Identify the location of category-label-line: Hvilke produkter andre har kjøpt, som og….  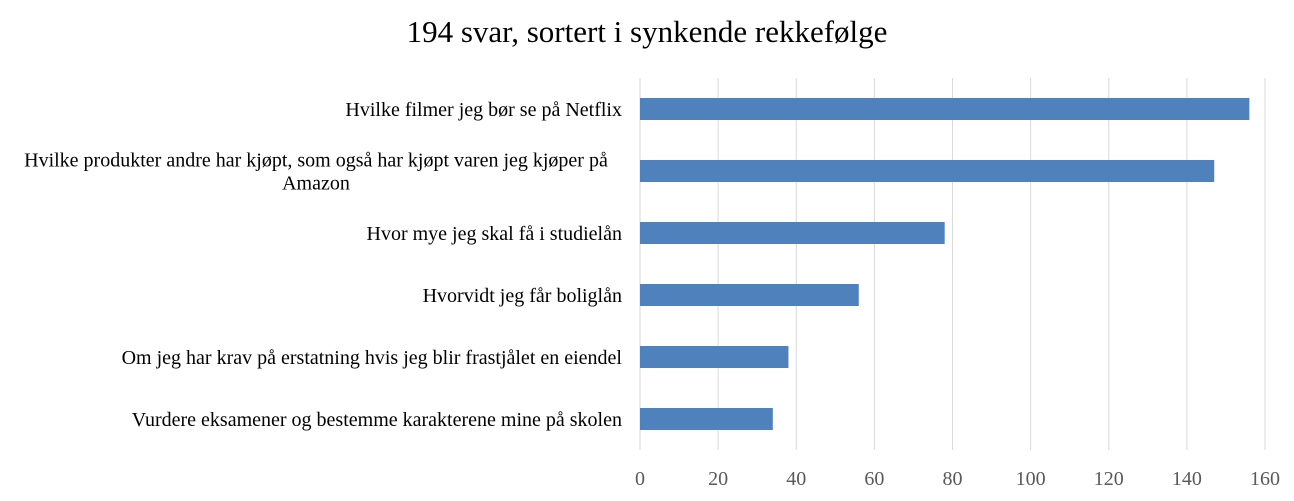
(316, 161).